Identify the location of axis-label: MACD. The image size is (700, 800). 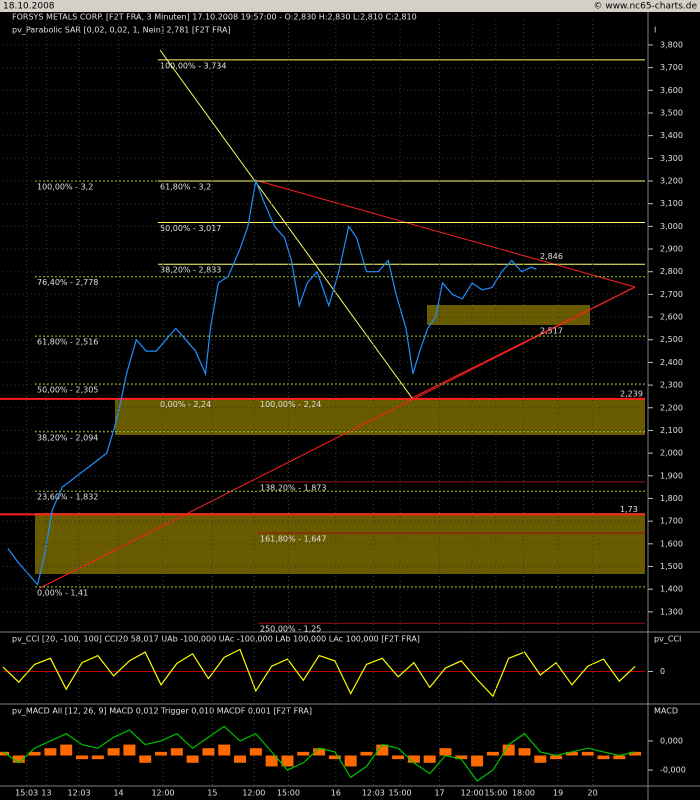
(666, 711).